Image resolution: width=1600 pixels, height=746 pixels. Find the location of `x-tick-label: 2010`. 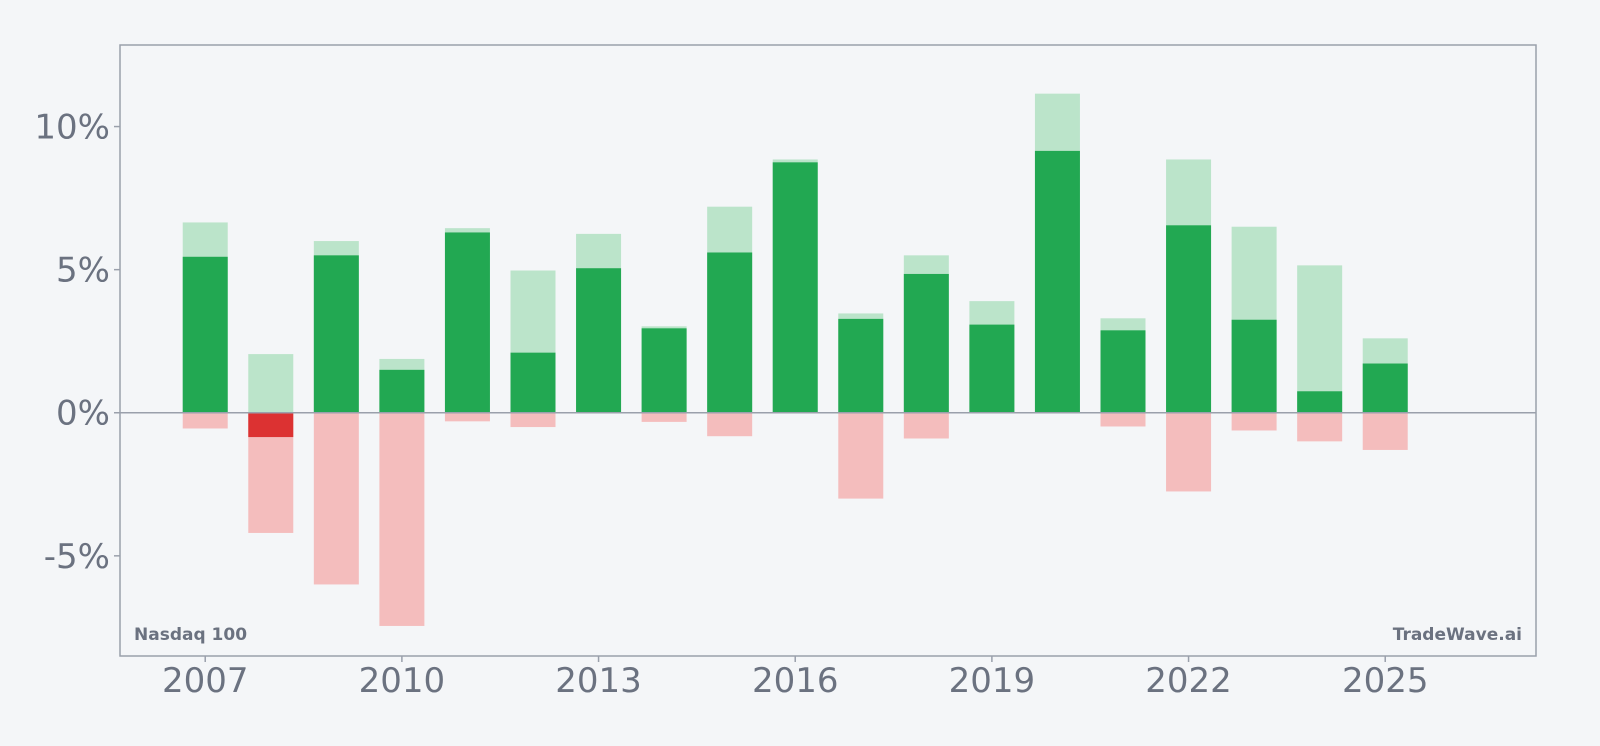

x-tick-label: 2010 is located at coordinates (402, 681).